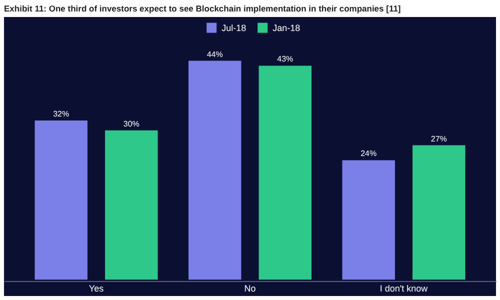 Image resolution: width=500 pixels, height=300 pixels. Describe the element at coordinates (202, 9) in the screenshot. I see `chart-title: Exhibit 11: One third of investors expect to see Blockchain implementation in their companies [11]` at that location.